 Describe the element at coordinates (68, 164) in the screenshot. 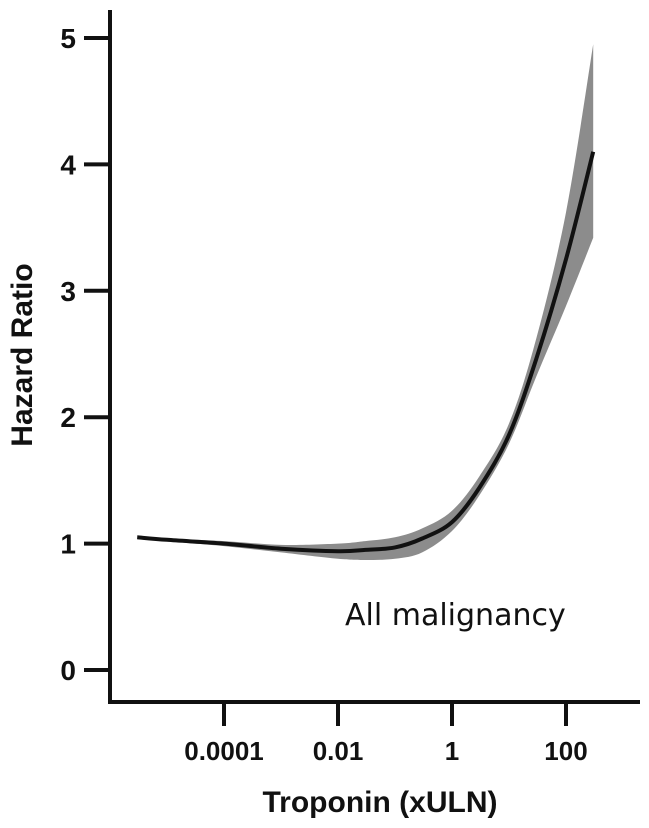

I see `y-tick-label: 4` at that location.